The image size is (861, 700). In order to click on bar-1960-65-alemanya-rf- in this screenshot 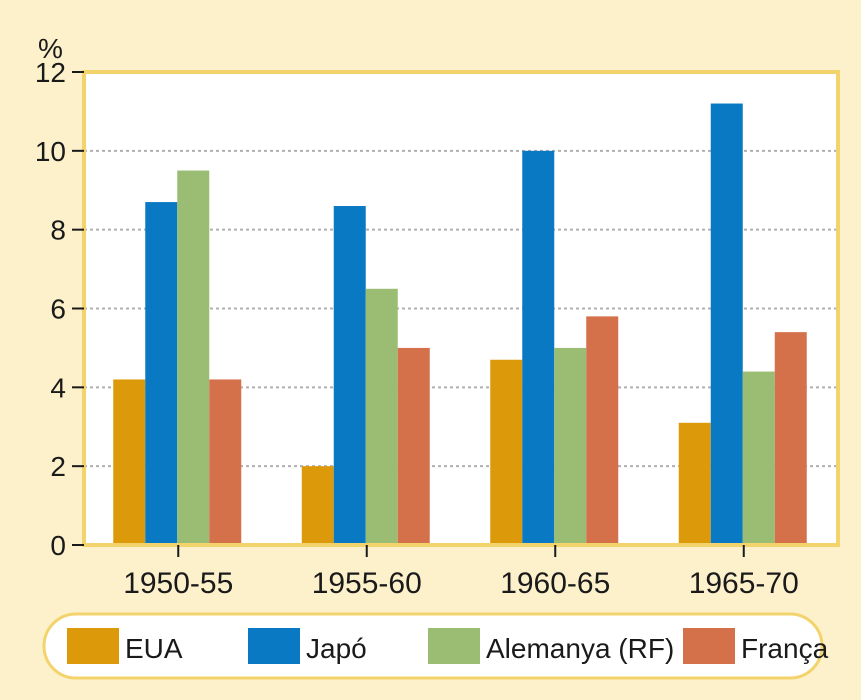, I will do `click(570, 446)`.